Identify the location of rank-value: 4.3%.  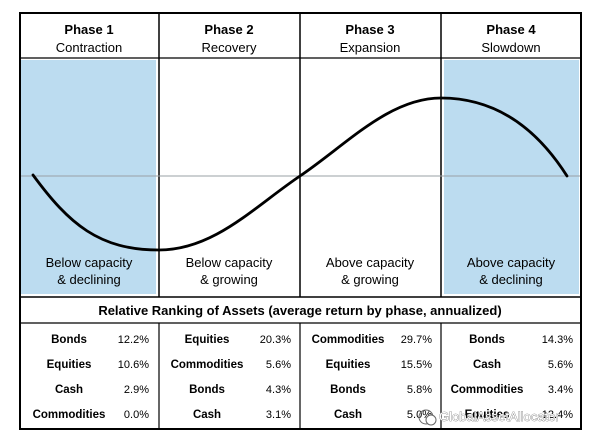
(278, 390).